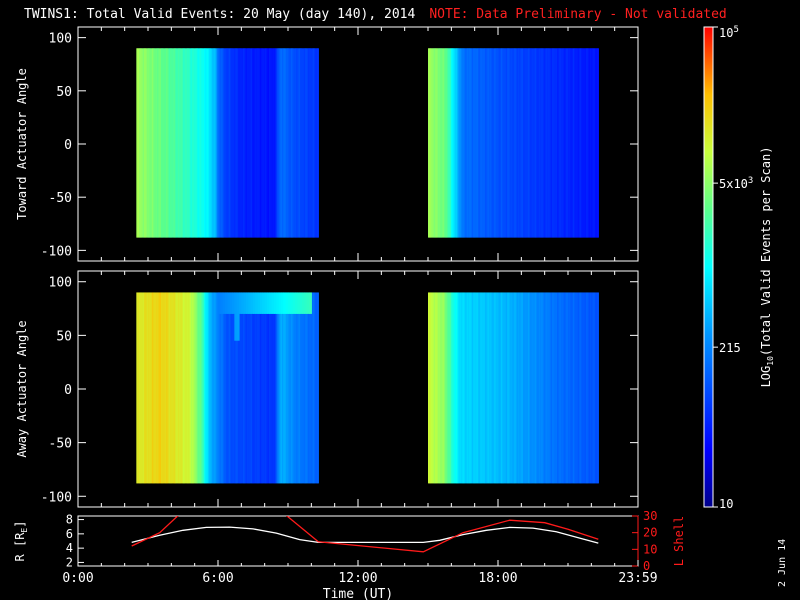 This screenshot has height=600, width=800. What do you see at coordinates (736, 183) in the screenshot?
I see `colorbar-tick-label: 5x103` at bounding box center [736, 183].